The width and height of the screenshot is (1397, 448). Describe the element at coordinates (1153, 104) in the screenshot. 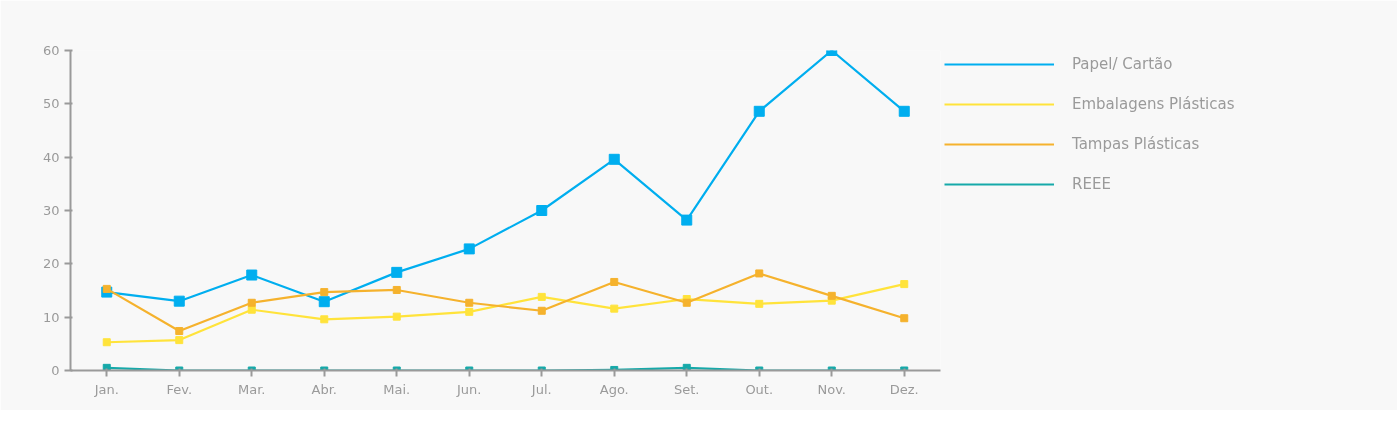

I see `text: Embalagens Plásticas` at that location.